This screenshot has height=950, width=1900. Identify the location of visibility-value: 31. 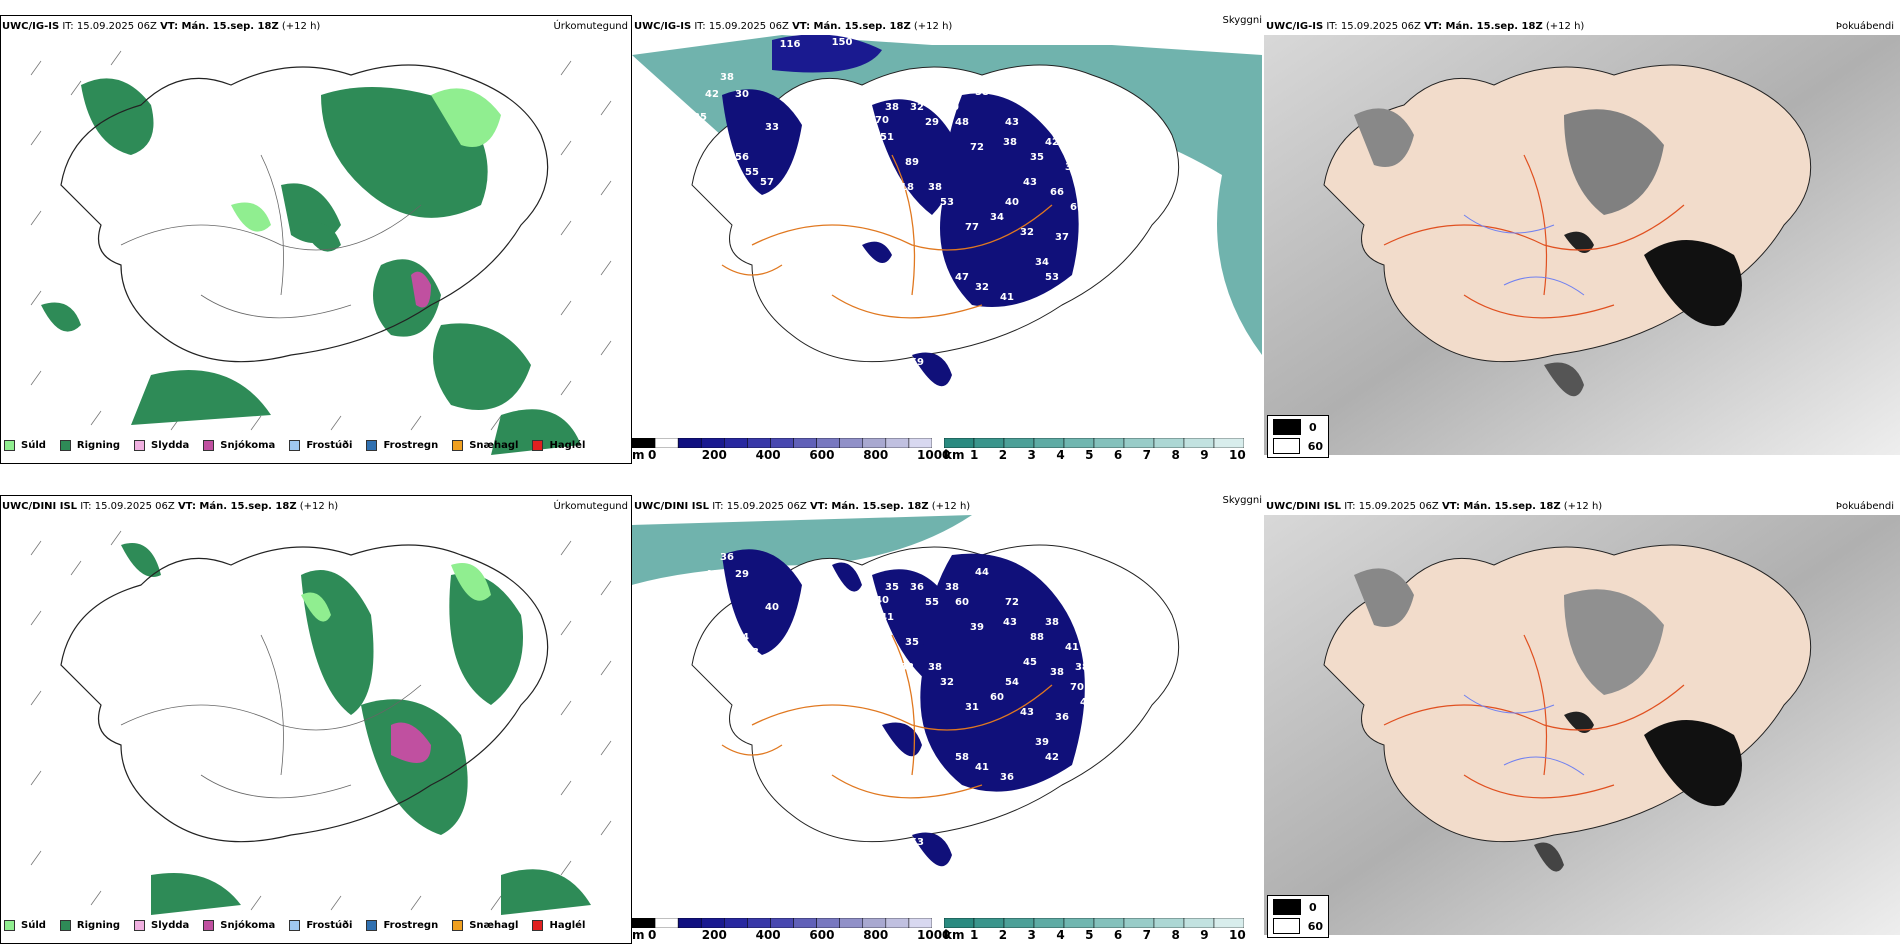
(972, 707).